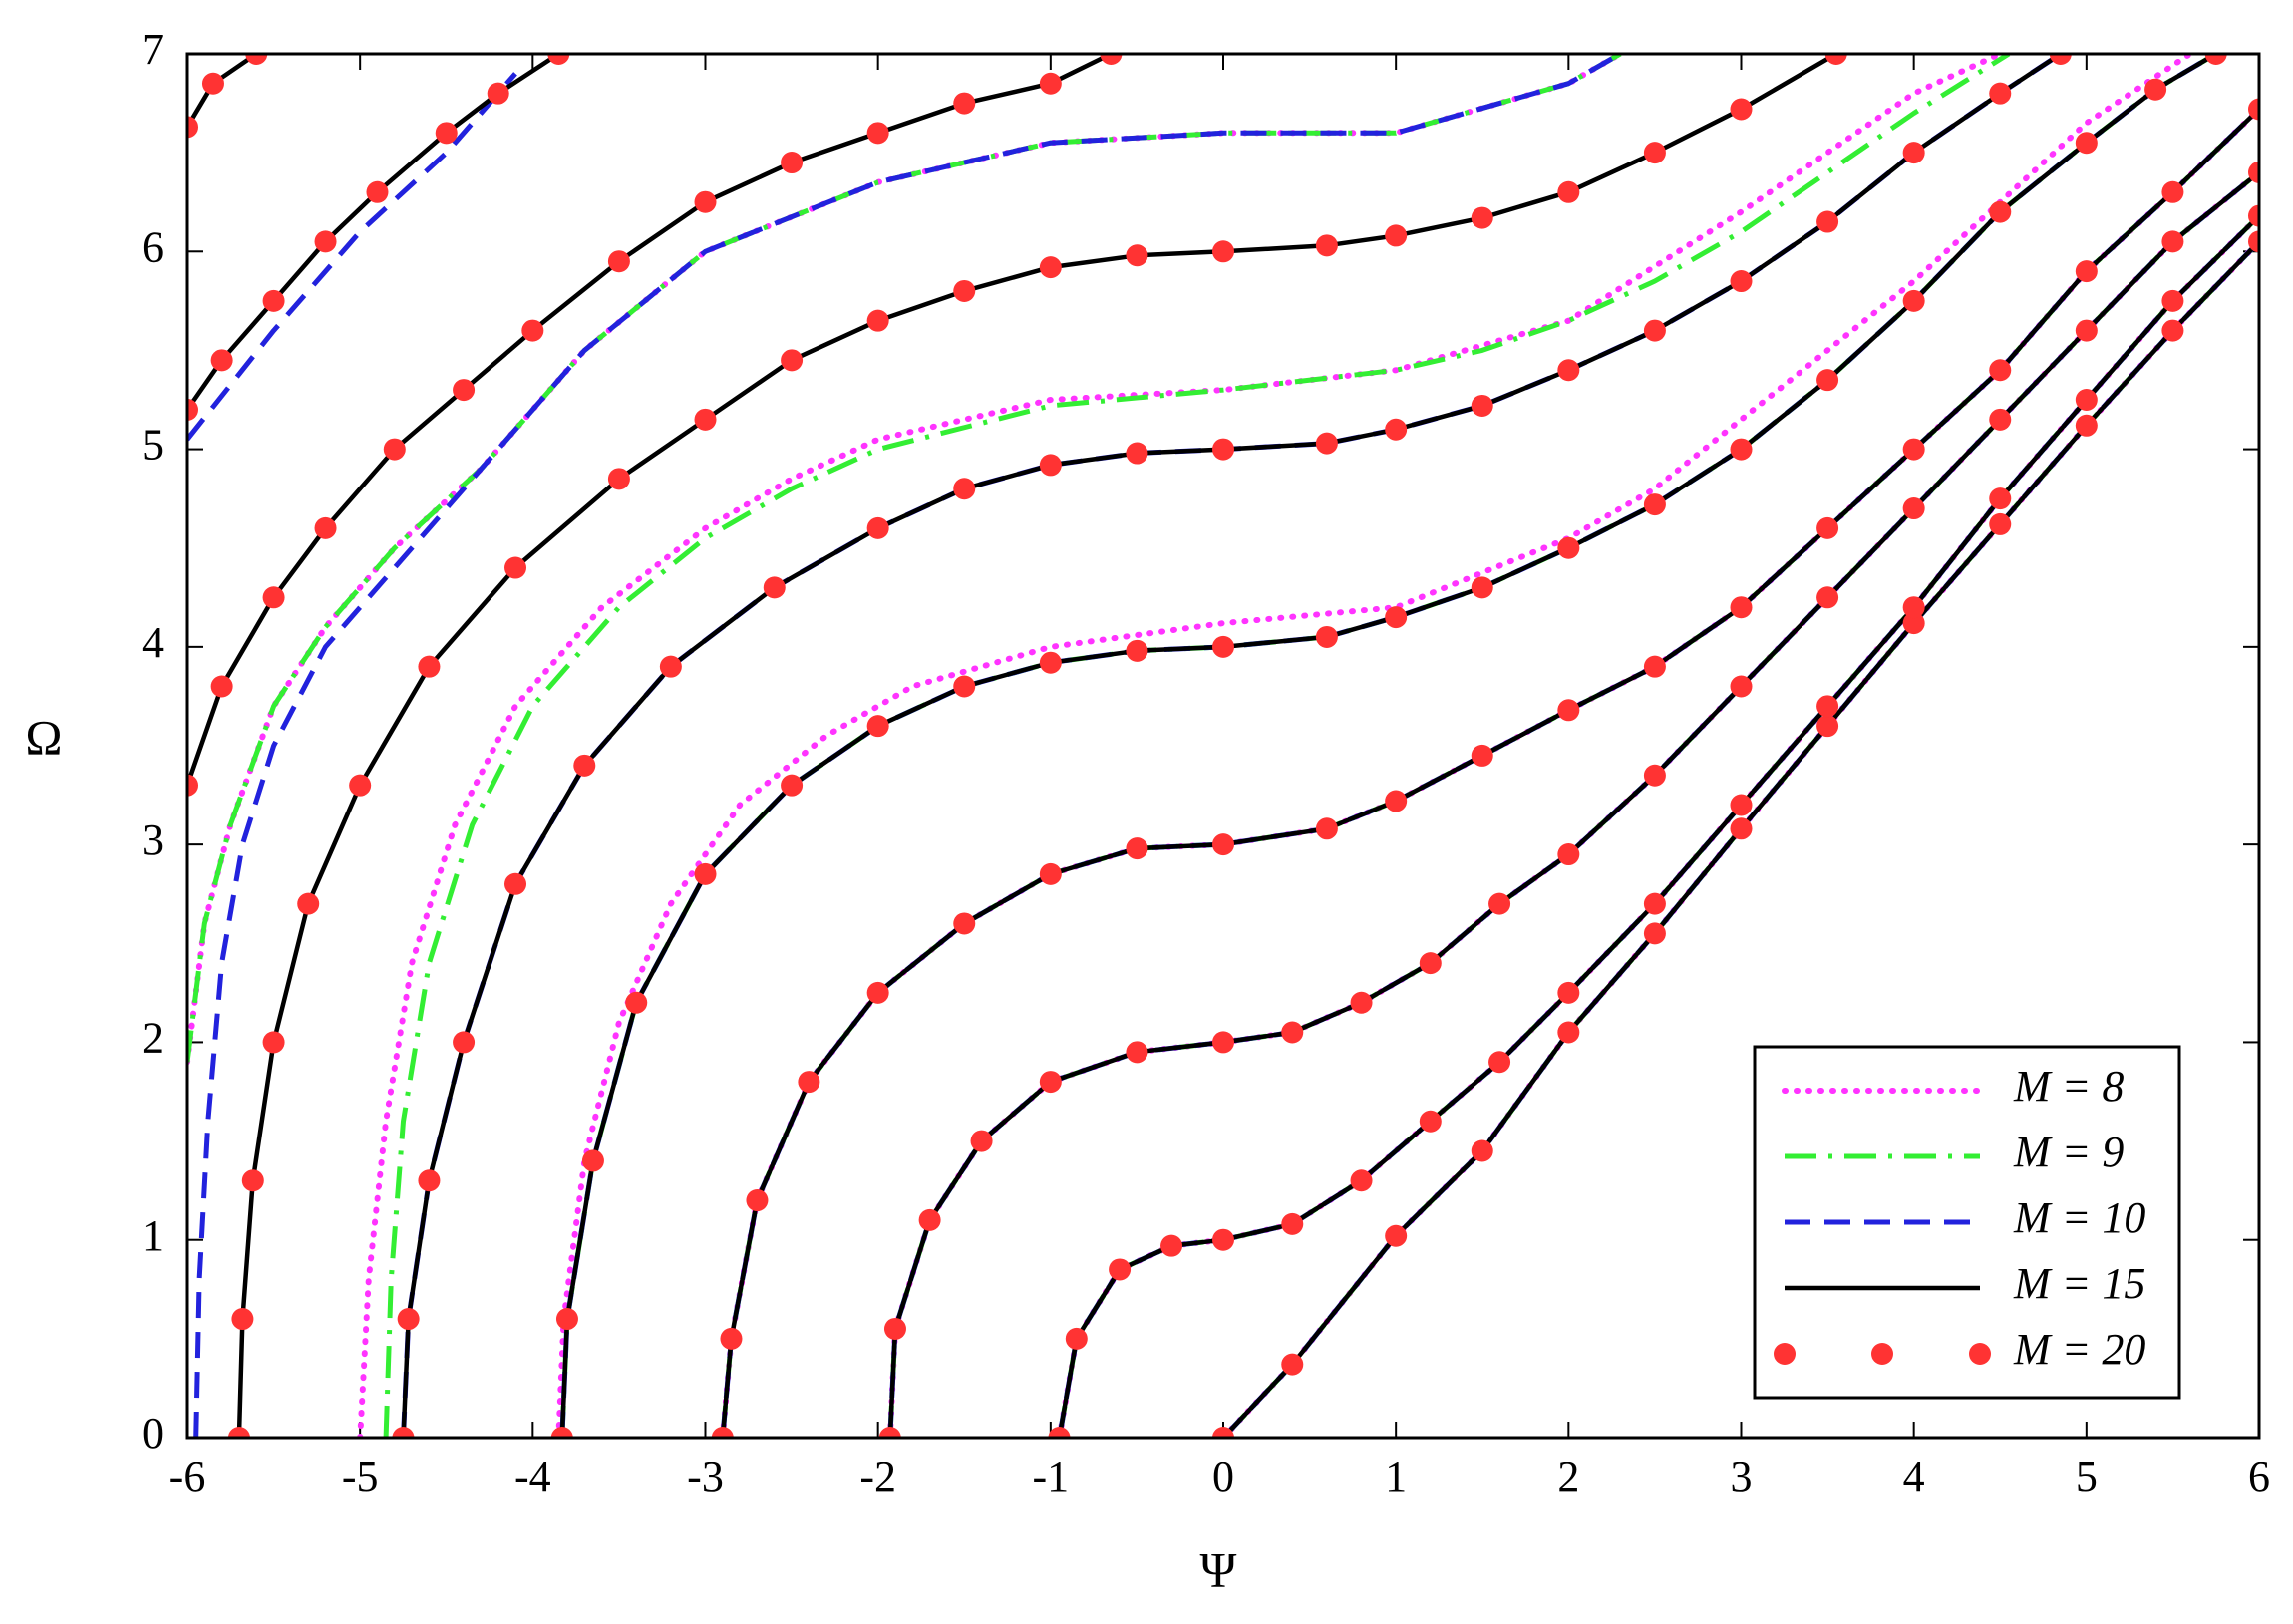 This screenshot has width=2293, height=1624. I want to click on x-tick-label: 2, so click(1568, 1477).